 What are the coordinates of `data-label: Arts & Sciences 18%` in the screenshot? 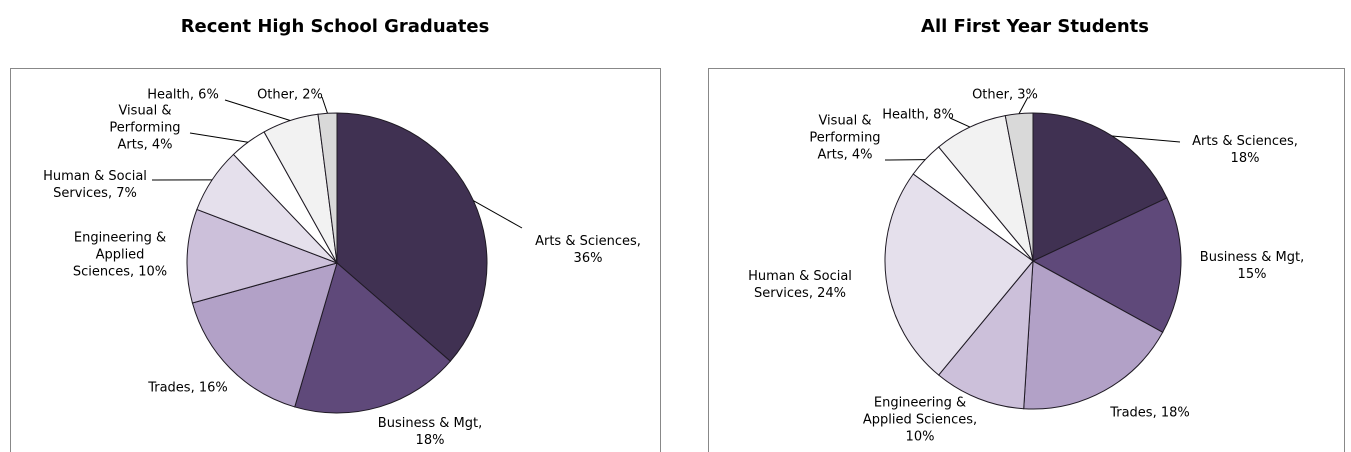 It's located at (1245, 150).